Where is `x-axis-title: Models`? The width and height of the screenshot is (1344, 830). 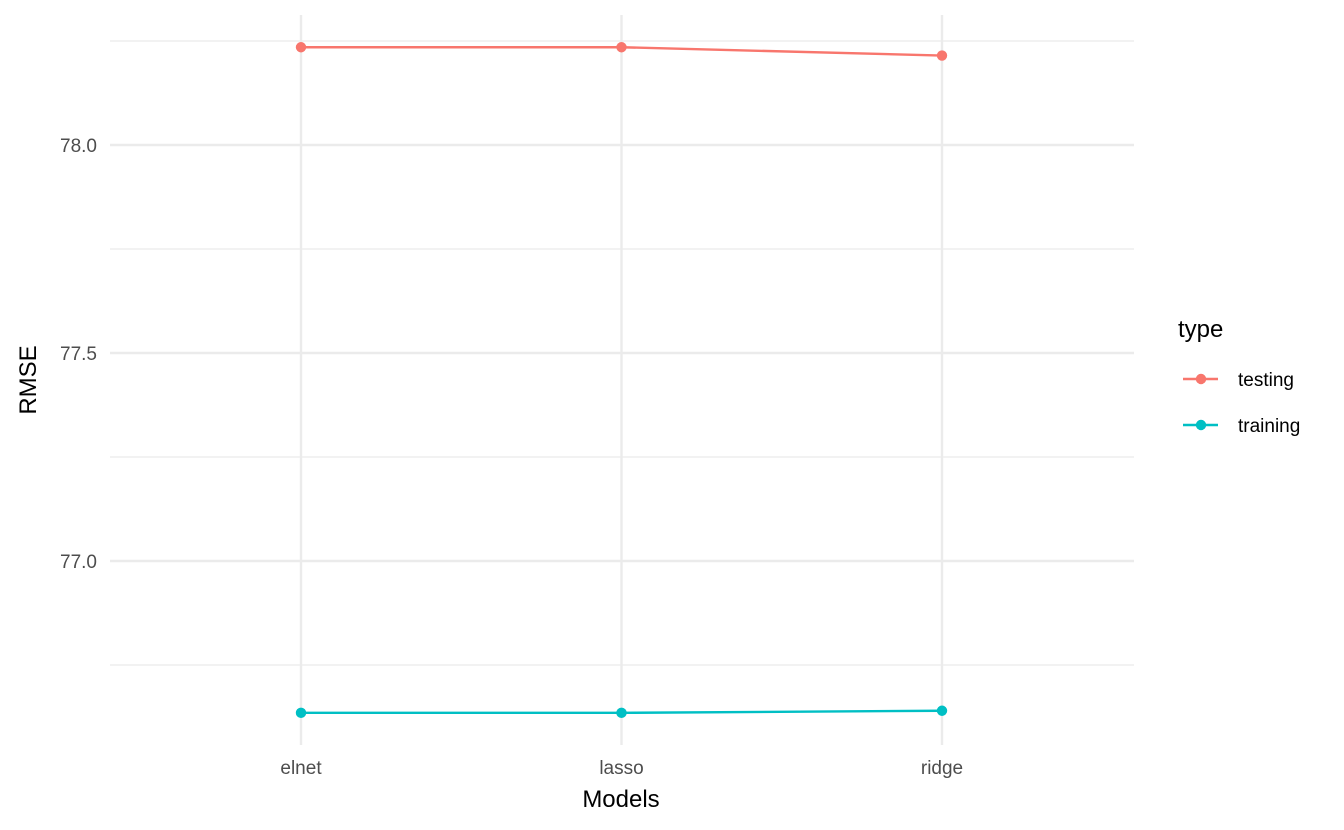 x-axis-title: Models is located at coordinates (620, 799).